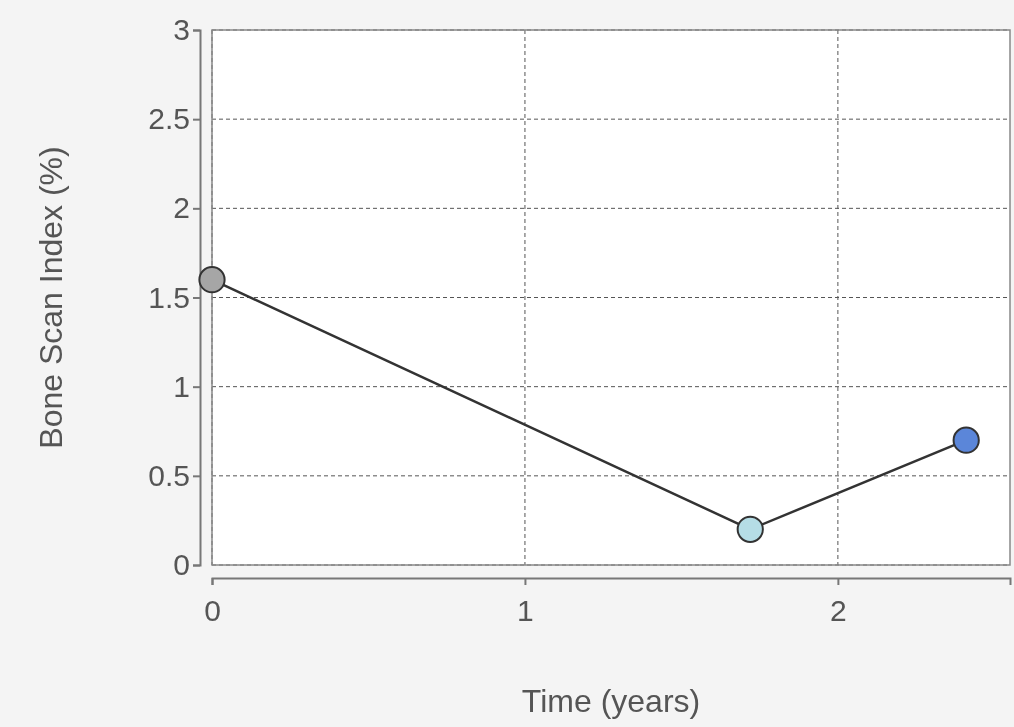 The image size is (1014, 727). What do you see at coordinates (51, 297) in the screenshot?
I see `y-axis-title: Bone Scan Index (%)` at bounding box center [51, 297].